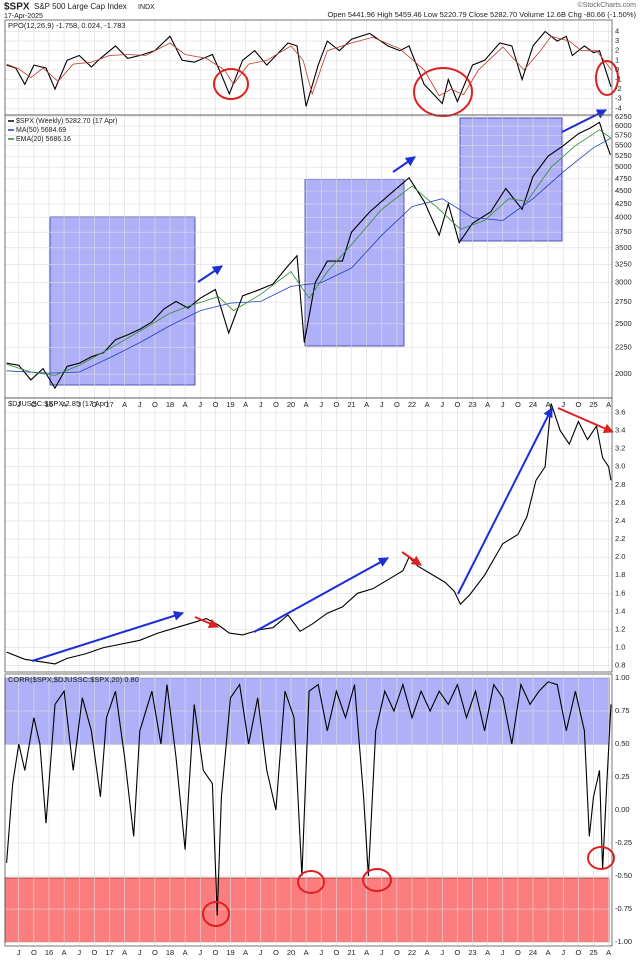 The height and width of the screenshot is (960, 640). What do you see at coordinates (620, 592) in the screenshot?
I see `y-tick-label: 1.6` at bounding box center [620, 592].